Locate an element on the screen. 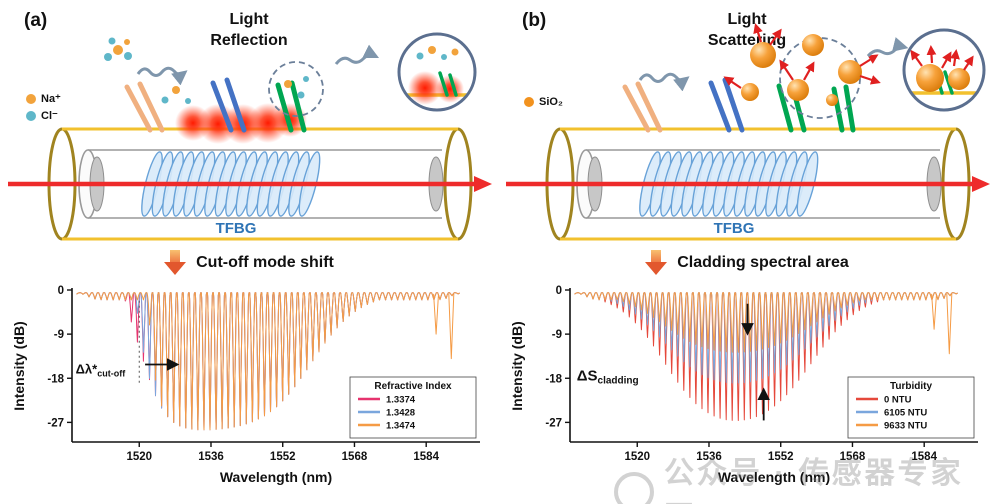  dashed-zoom-circle is located at coordinates (296, 89).